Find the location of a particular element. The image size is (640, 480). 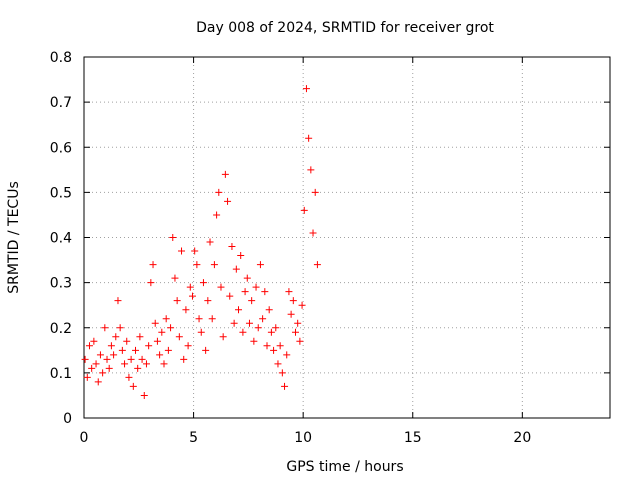

y-tick-label: 0.5 is located at coordinates (61, 193).